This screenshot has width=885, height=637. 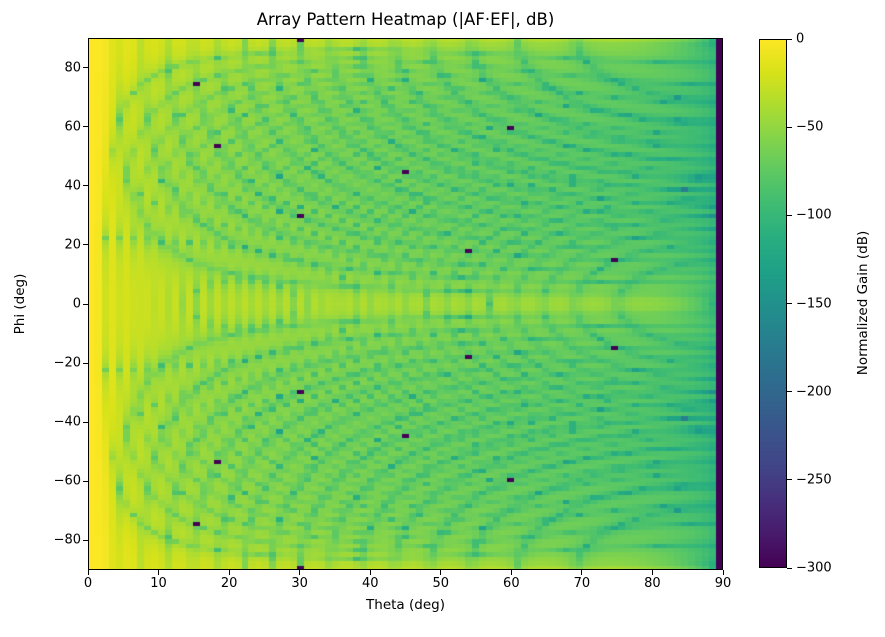 I want to click on x-axis-label: Theta (deg), so click(x=405, y=605).